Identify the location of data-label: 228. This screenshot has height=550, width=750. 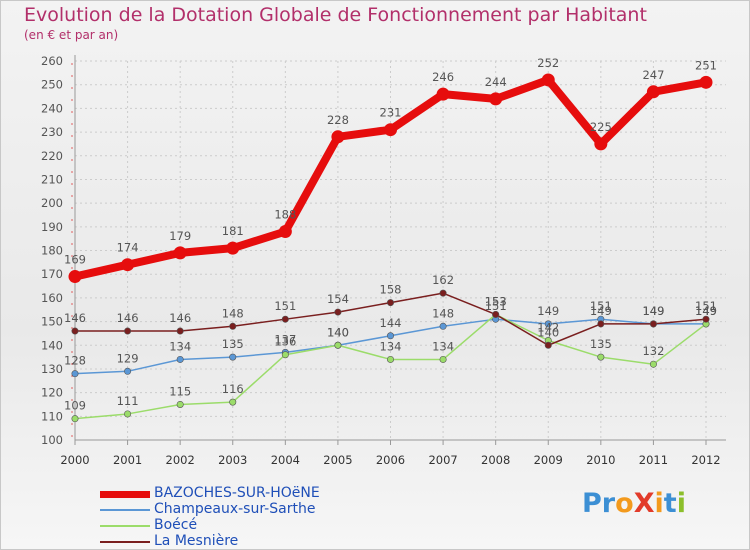
(338, 120).